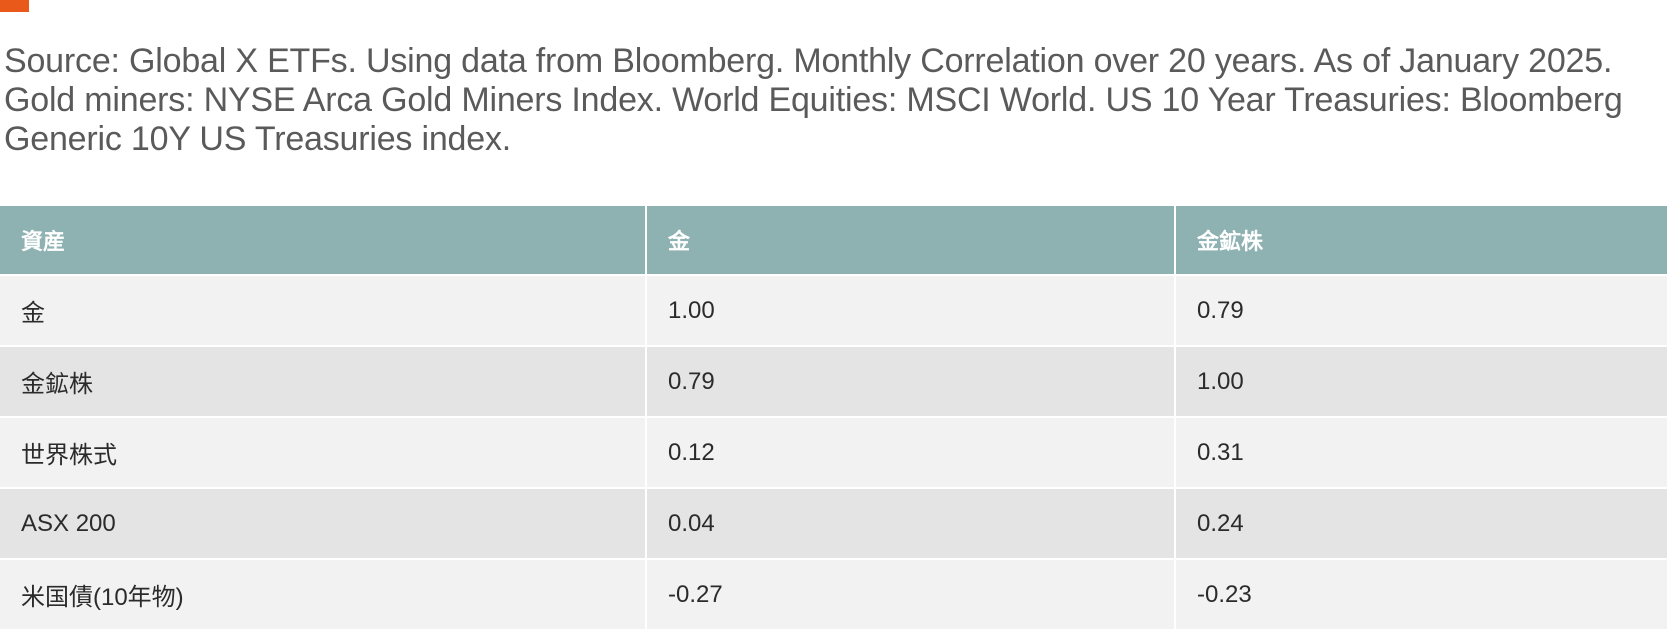  Describe the element at coordinates (911, 382) in the screenshot. I see `cell-gold: 0.79` at that location.